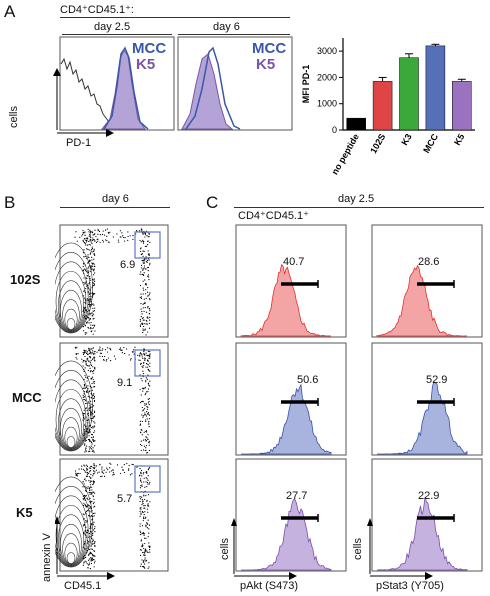 The image size is (490, 596). Describe the element at coordinates (97, 10) in the screenshot. I see `panel-a-header: CD4⁺CD45.1⁺:` at that location.